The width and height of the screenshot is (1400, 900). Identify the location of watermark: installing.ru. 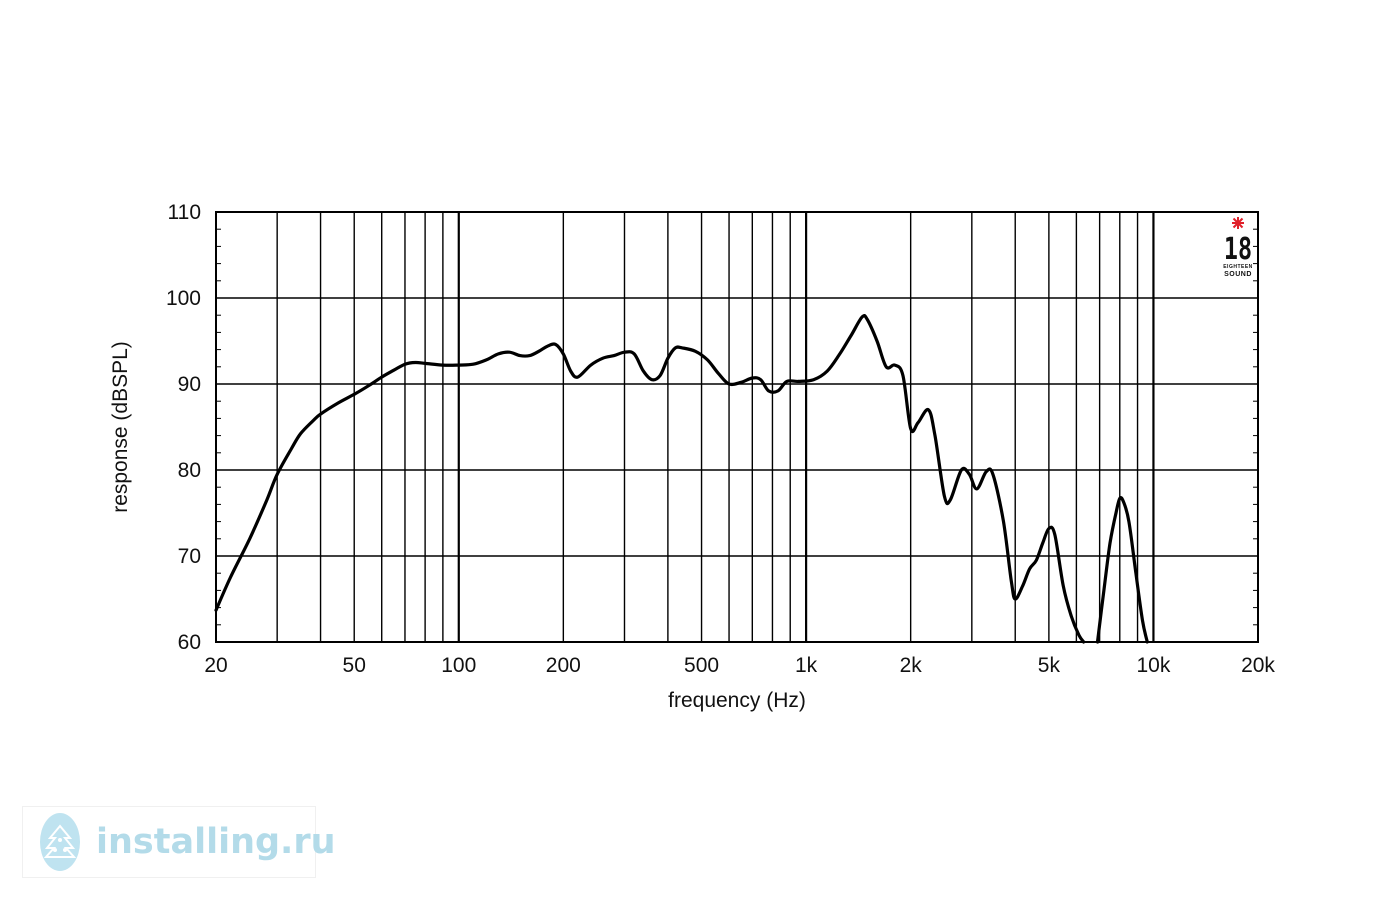
(179, 842).